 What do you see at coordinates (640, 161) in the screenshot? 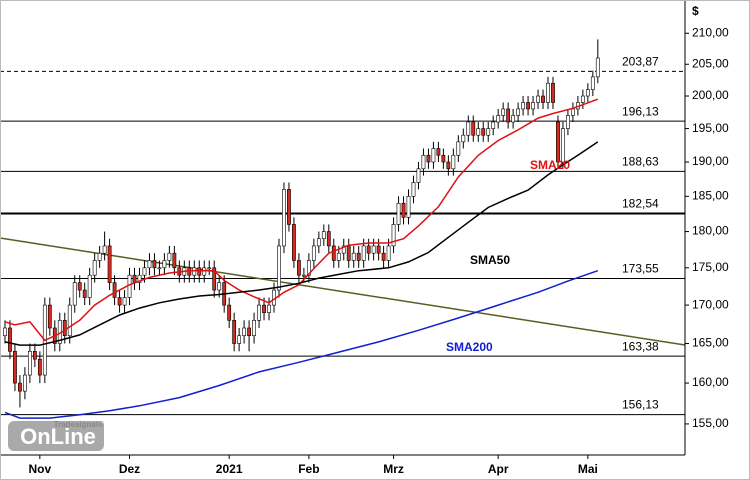
I see `level-label: 188,63` at bounding box center [640, 161].